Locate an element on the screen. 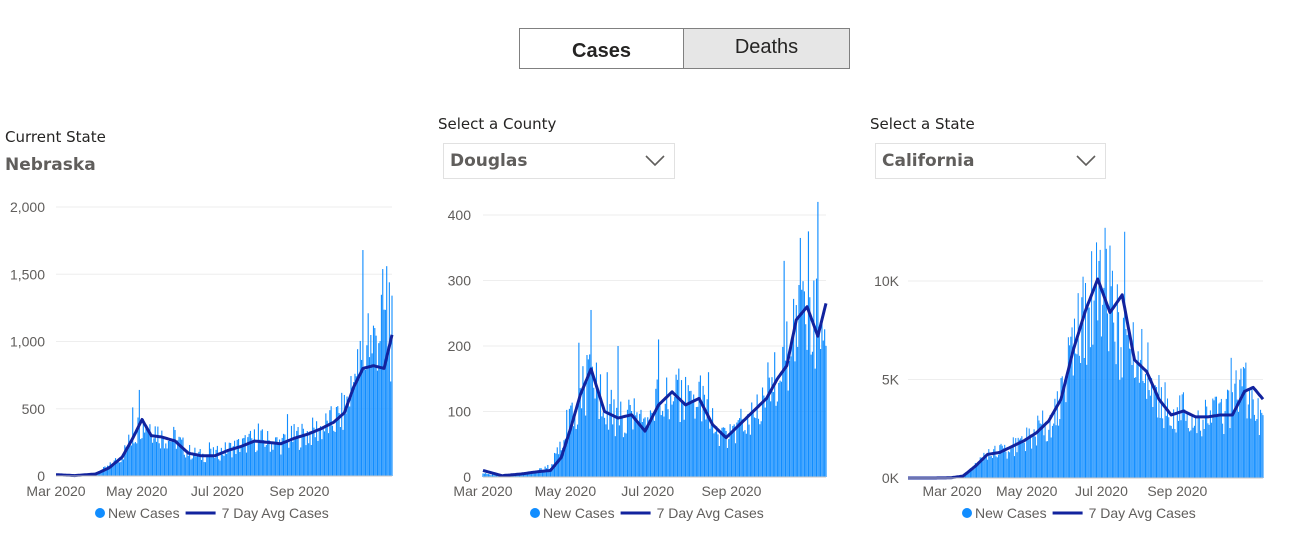  county-dropdown: Douglas is located at coordinates (559, 161).